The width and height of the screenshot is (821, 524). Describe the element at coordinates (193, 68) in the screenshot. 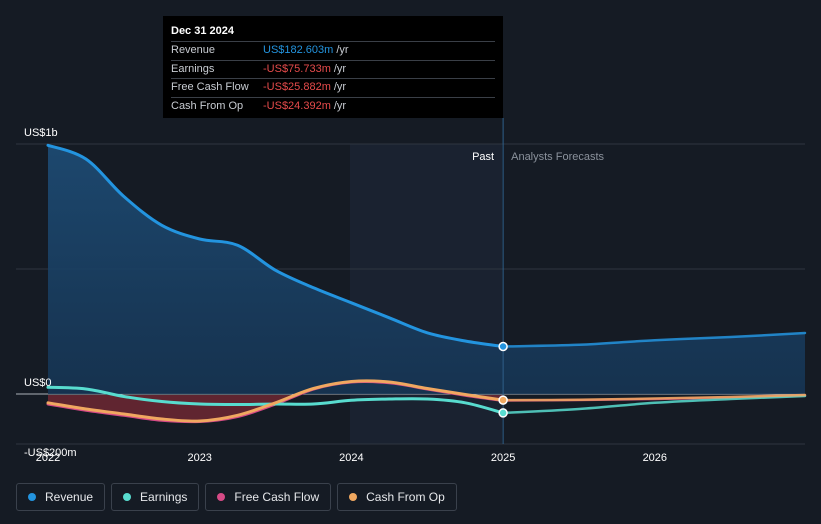

I see `tooltip-label: Earnings` at that location.